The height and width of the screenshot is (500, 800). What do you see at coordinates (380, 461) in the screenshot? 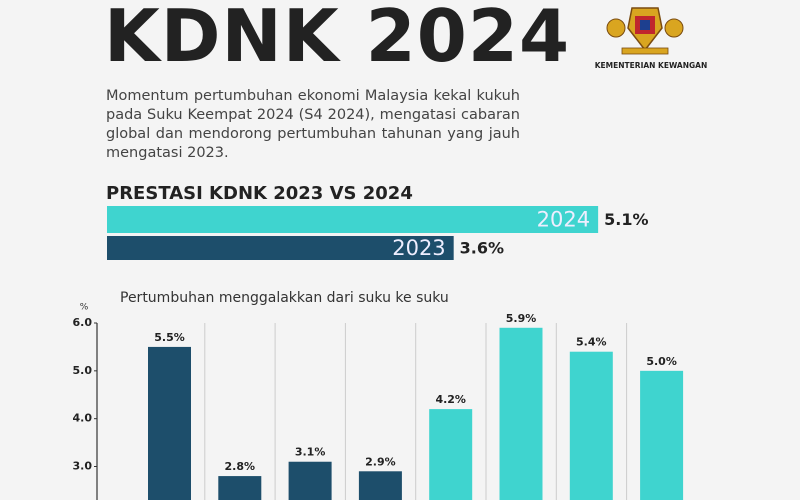
I see `value-label: 2.9%` at bounding box center [380, 461].